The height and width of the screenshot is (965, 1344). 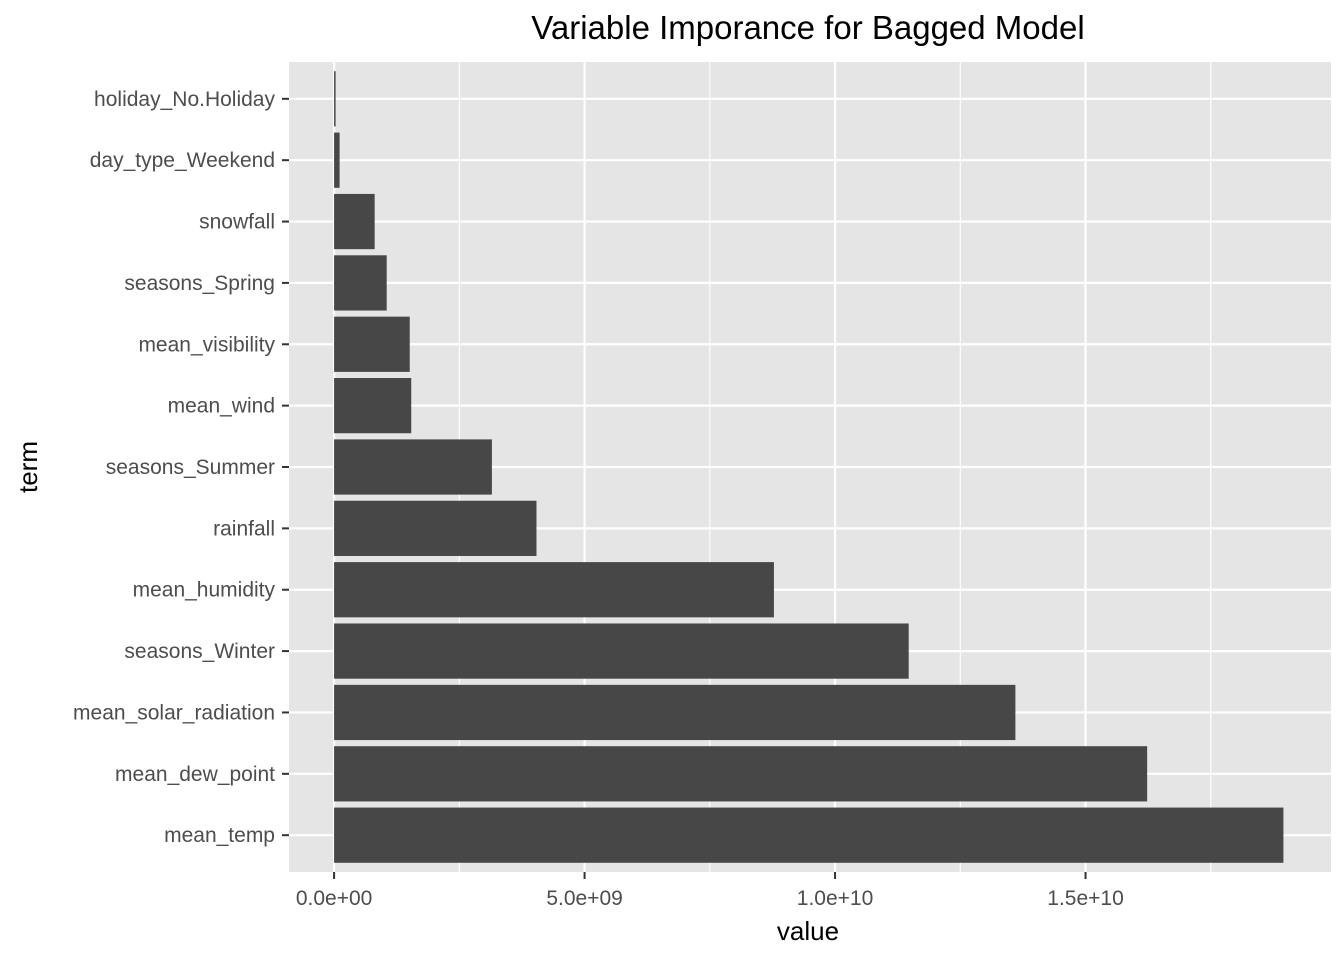 What do you see at coordinates (199, 651) in the screenshot?
I see `y-tick-label: seasons_Winter` at bounding box center [199, 651].